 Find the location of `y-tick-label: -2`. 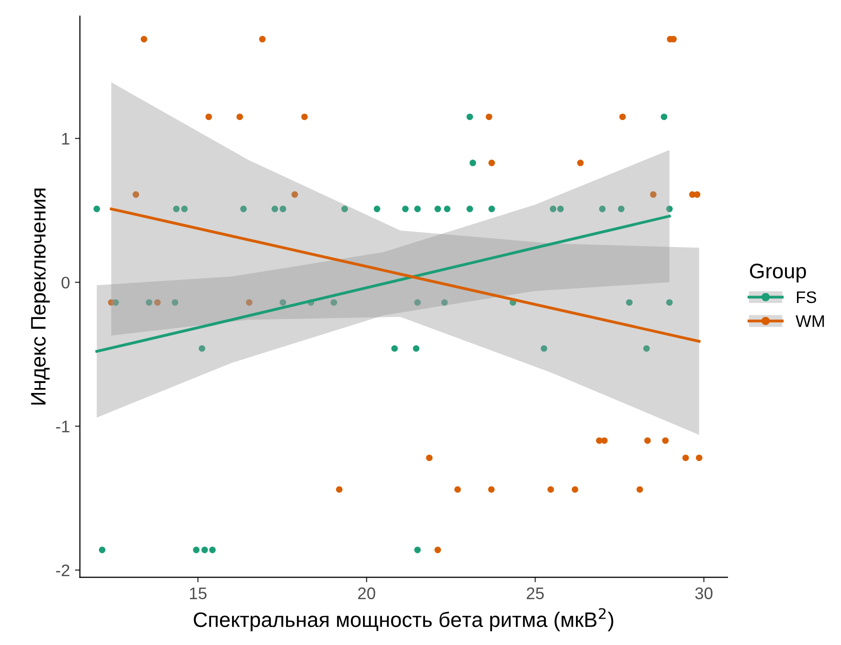

y-tick-label: -2 is located at coordinates (63, 570).